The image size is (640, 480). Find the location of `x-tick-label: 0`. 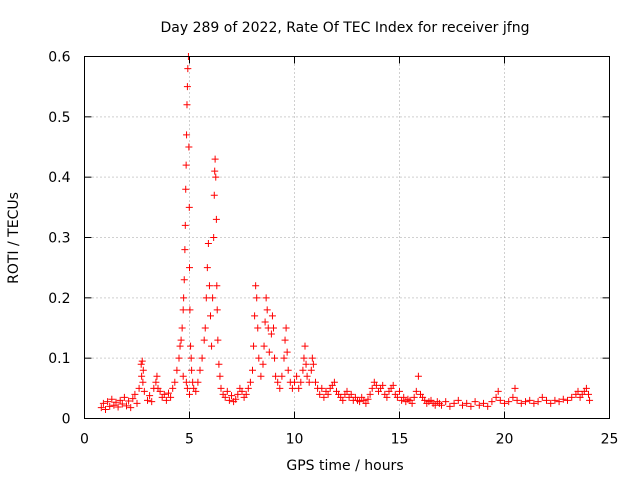

x-tick-label: 0 is located at coordinates (84, 440).